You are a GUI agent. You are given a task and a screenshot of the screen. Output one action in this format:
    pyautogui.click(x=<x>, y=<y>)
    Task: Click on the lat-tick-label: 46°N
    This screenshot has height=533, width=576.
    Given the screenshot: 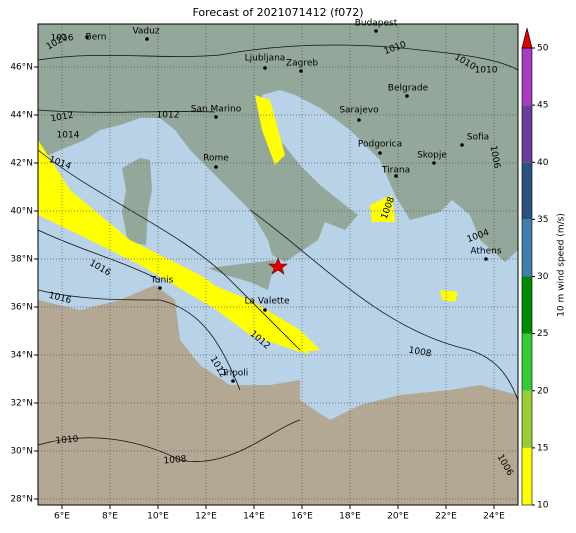 What is the action you would take?
    pyautogui.click(x=21, y=68)
    